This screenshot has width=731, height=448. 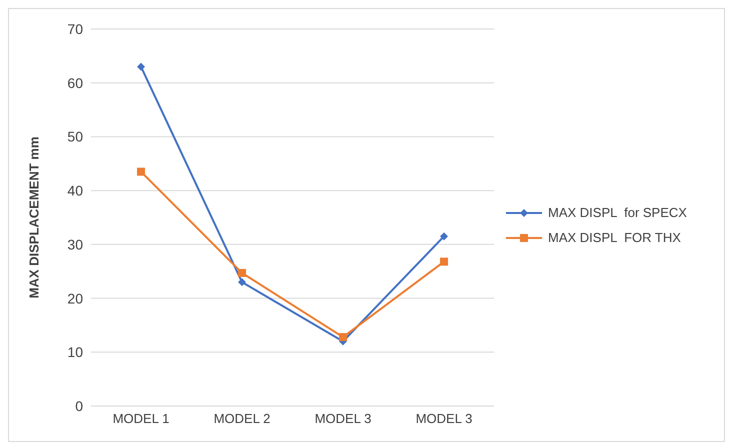 What do you see at coordinates (242, 418) in the screenshot?
I see `x-tick-label: MODEL 2` at bounding box center [242, 418].